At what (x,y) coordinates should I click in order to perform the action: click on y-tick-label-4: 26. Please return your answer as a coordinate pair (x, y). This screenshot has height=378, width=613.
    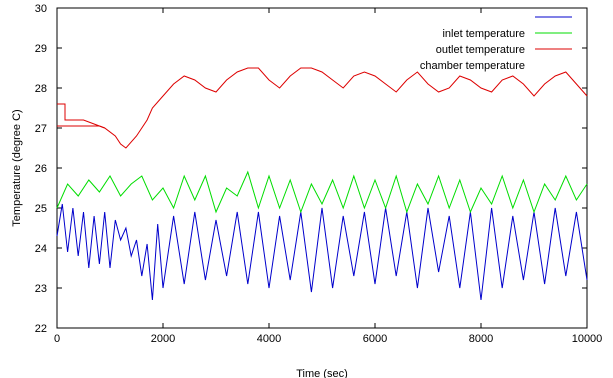
    Looking at the image, I should click on (41, 169).